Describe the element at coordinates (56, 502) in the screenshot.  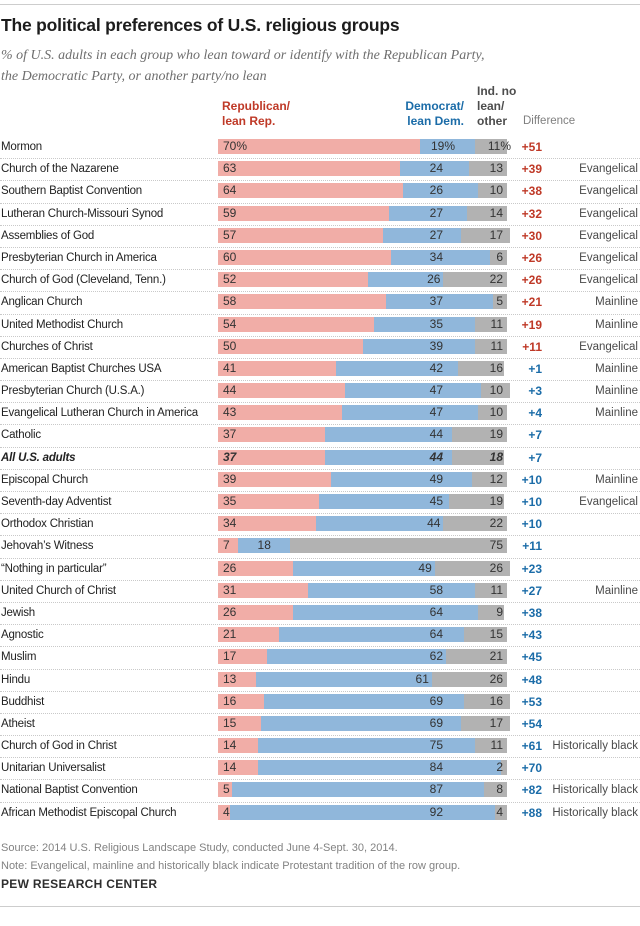
I see `group-label: Seventh-day Adventist` at that location.